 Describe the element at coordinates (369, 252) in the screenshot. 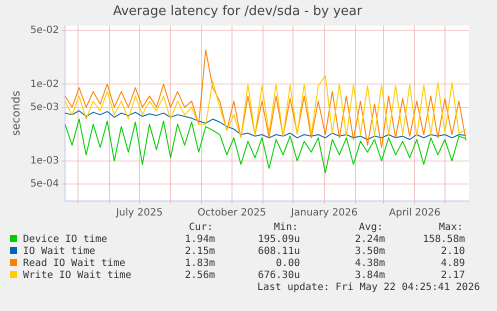

I see `text: 3.50m` at that location.